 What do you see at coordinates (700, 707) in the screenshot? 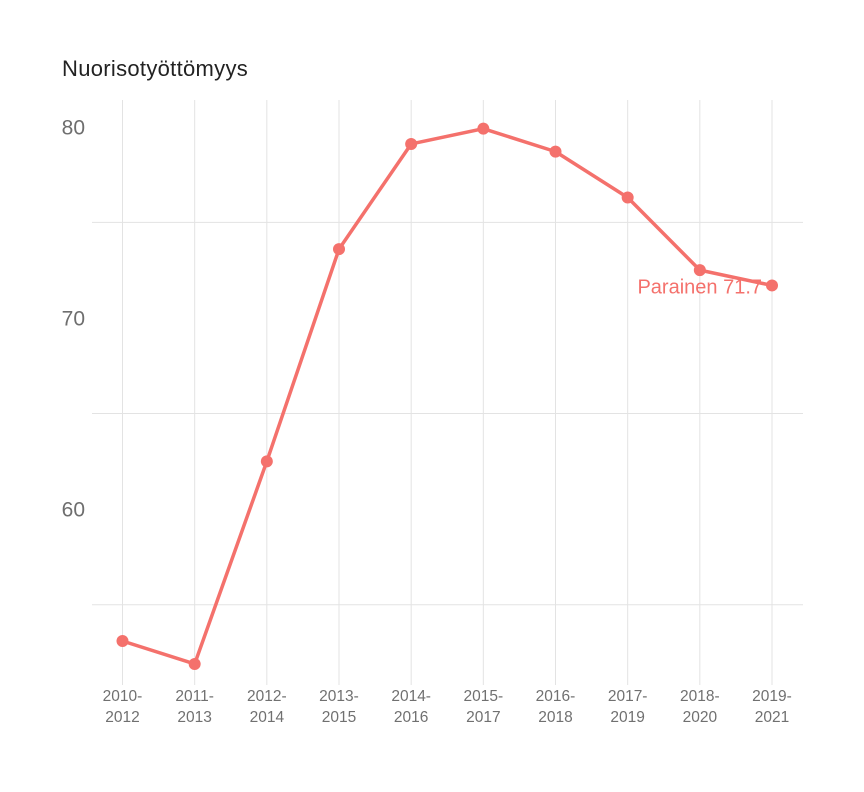
I see `x-axis-tick-label: 2018-2020` at bounding box center [700, 707].